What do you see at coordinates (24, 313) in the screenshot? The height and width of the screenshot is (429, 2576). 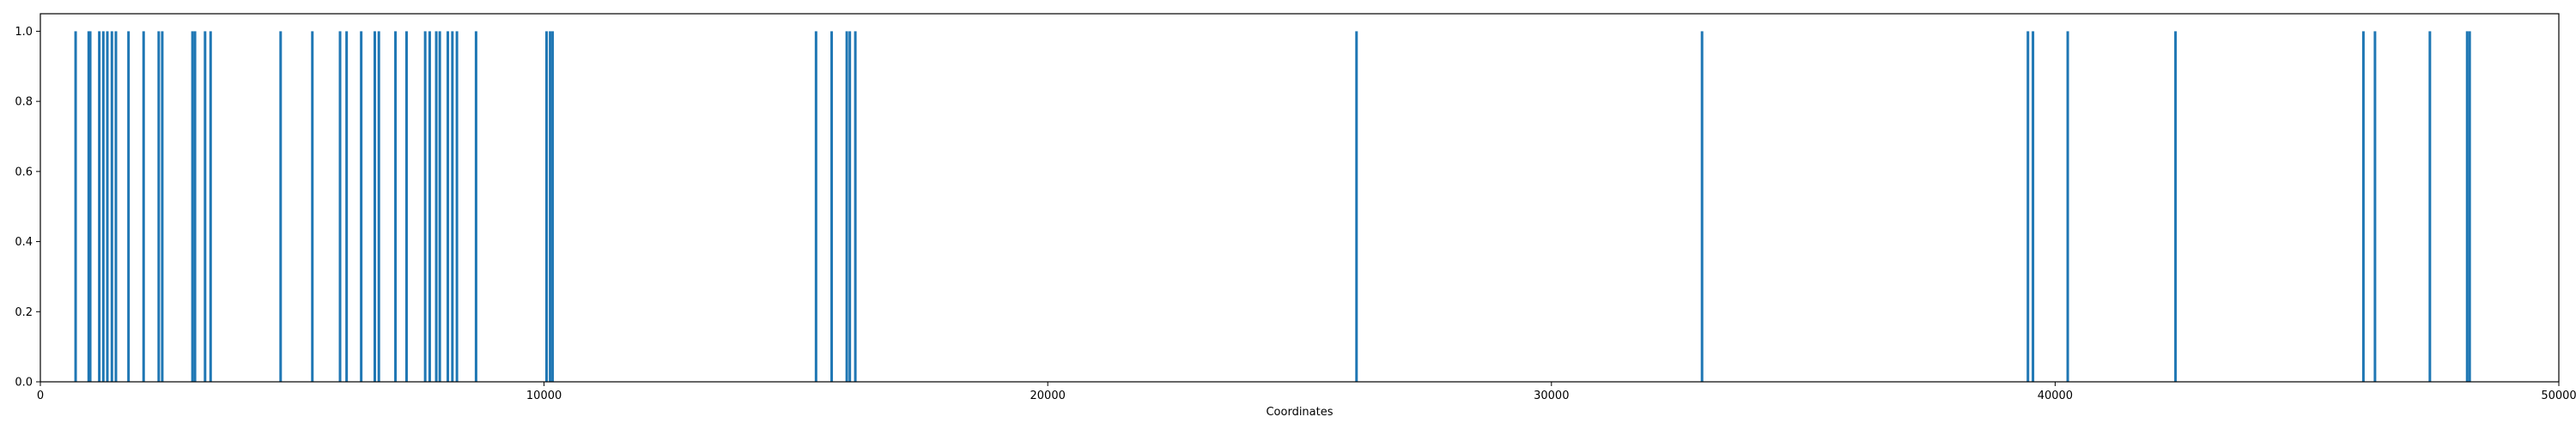 I see `y-tick-label: 0.2` at bounding box center [24, 313].